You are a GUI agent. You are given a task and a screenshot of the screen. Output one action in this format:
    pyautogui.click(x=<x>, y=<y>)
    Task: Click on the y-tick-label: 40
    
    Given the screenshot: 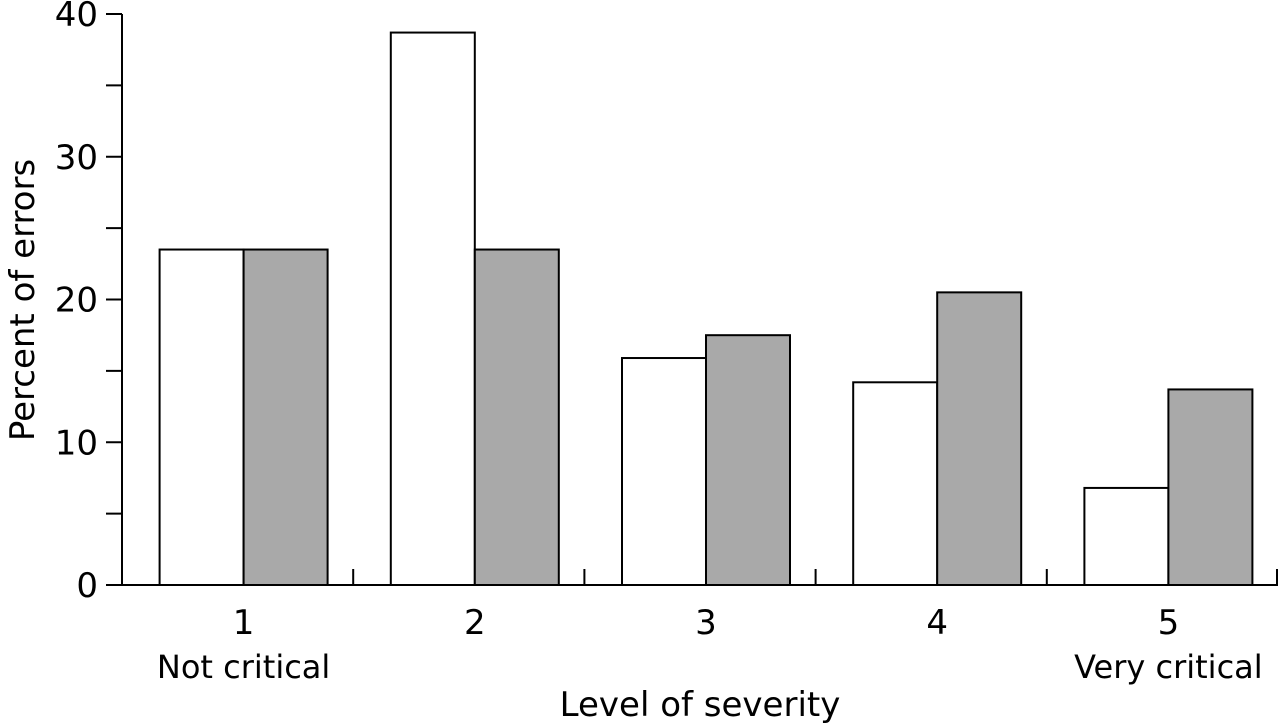 What is the action you would take?
    pyautogui.click(x=76, y=17)
    